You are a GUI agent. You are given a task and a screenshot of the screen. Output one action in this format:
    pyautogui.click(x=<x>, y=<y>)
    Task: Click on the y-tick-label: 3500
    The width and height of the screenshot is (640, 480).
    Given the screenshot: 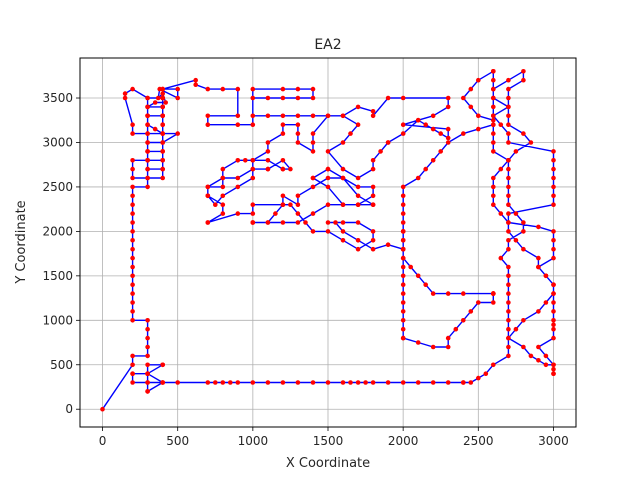 What is the action you would take?
    pyautogui.click(x=57, y=98)
    